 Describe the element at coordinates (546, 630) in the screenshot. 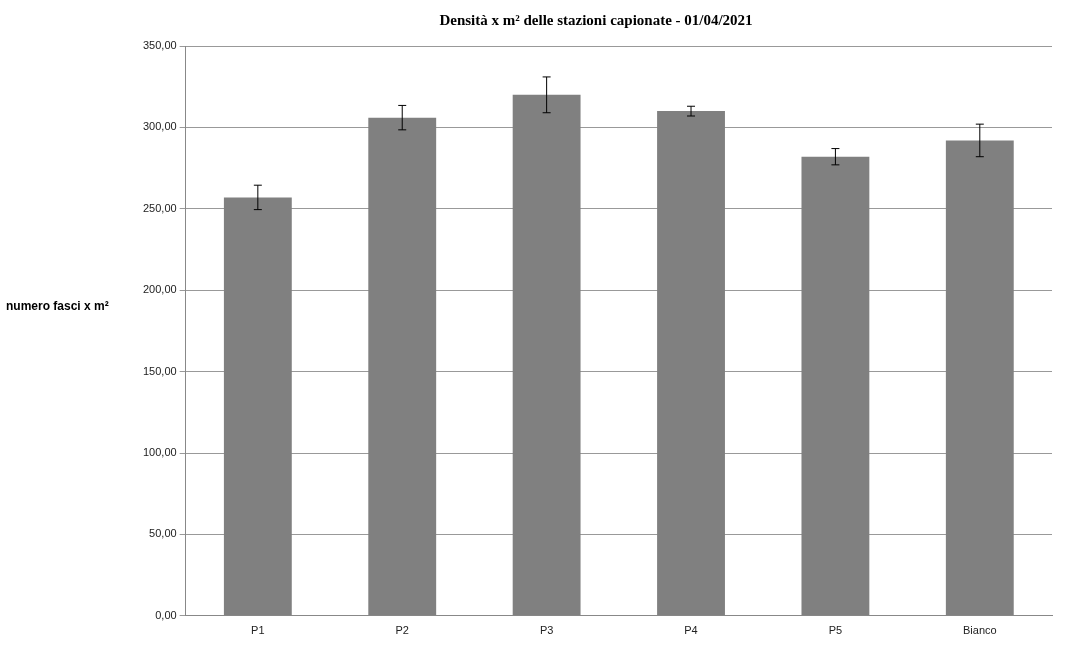

I see `x-tick-label: P3` at that location.